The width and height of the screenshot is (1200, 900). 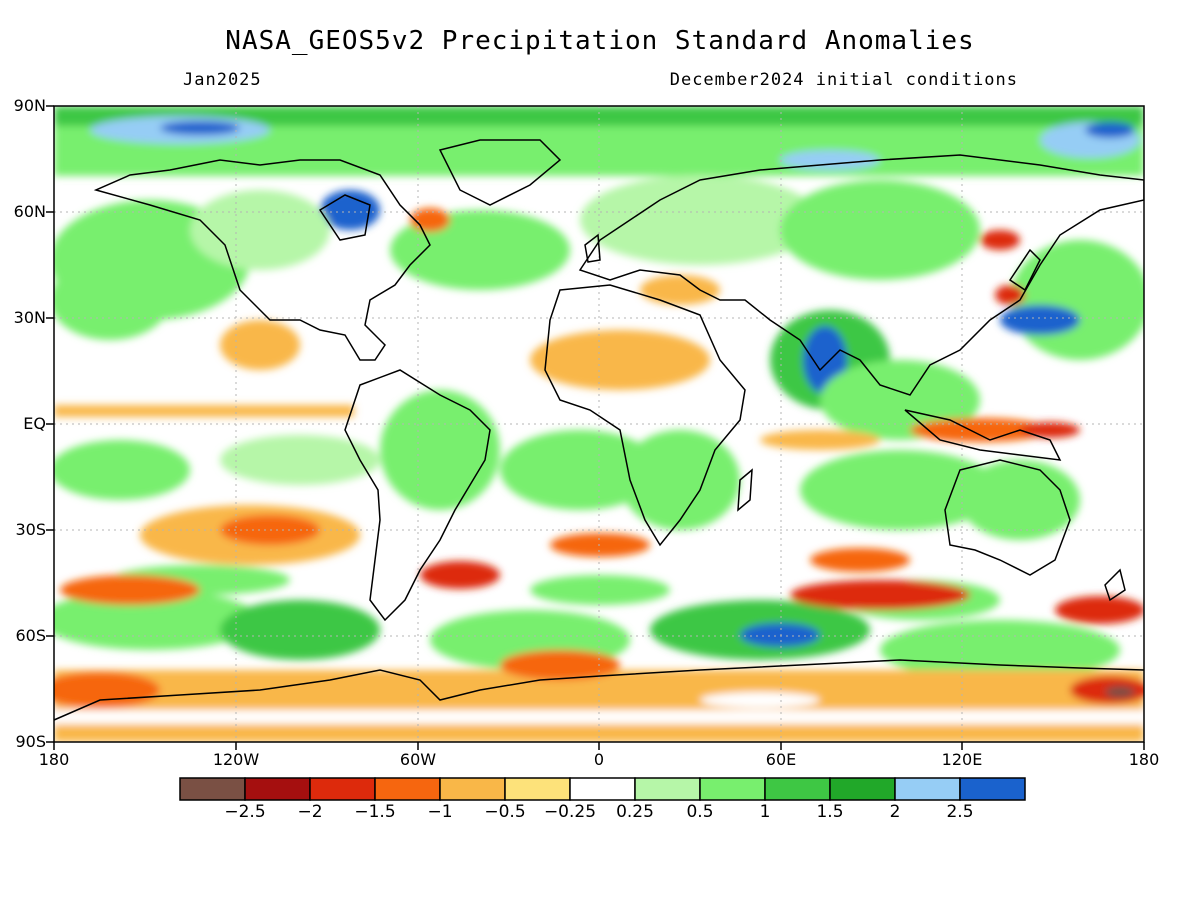 I want to click on lat-label-30s: 30S, so click(x=30, y=529).